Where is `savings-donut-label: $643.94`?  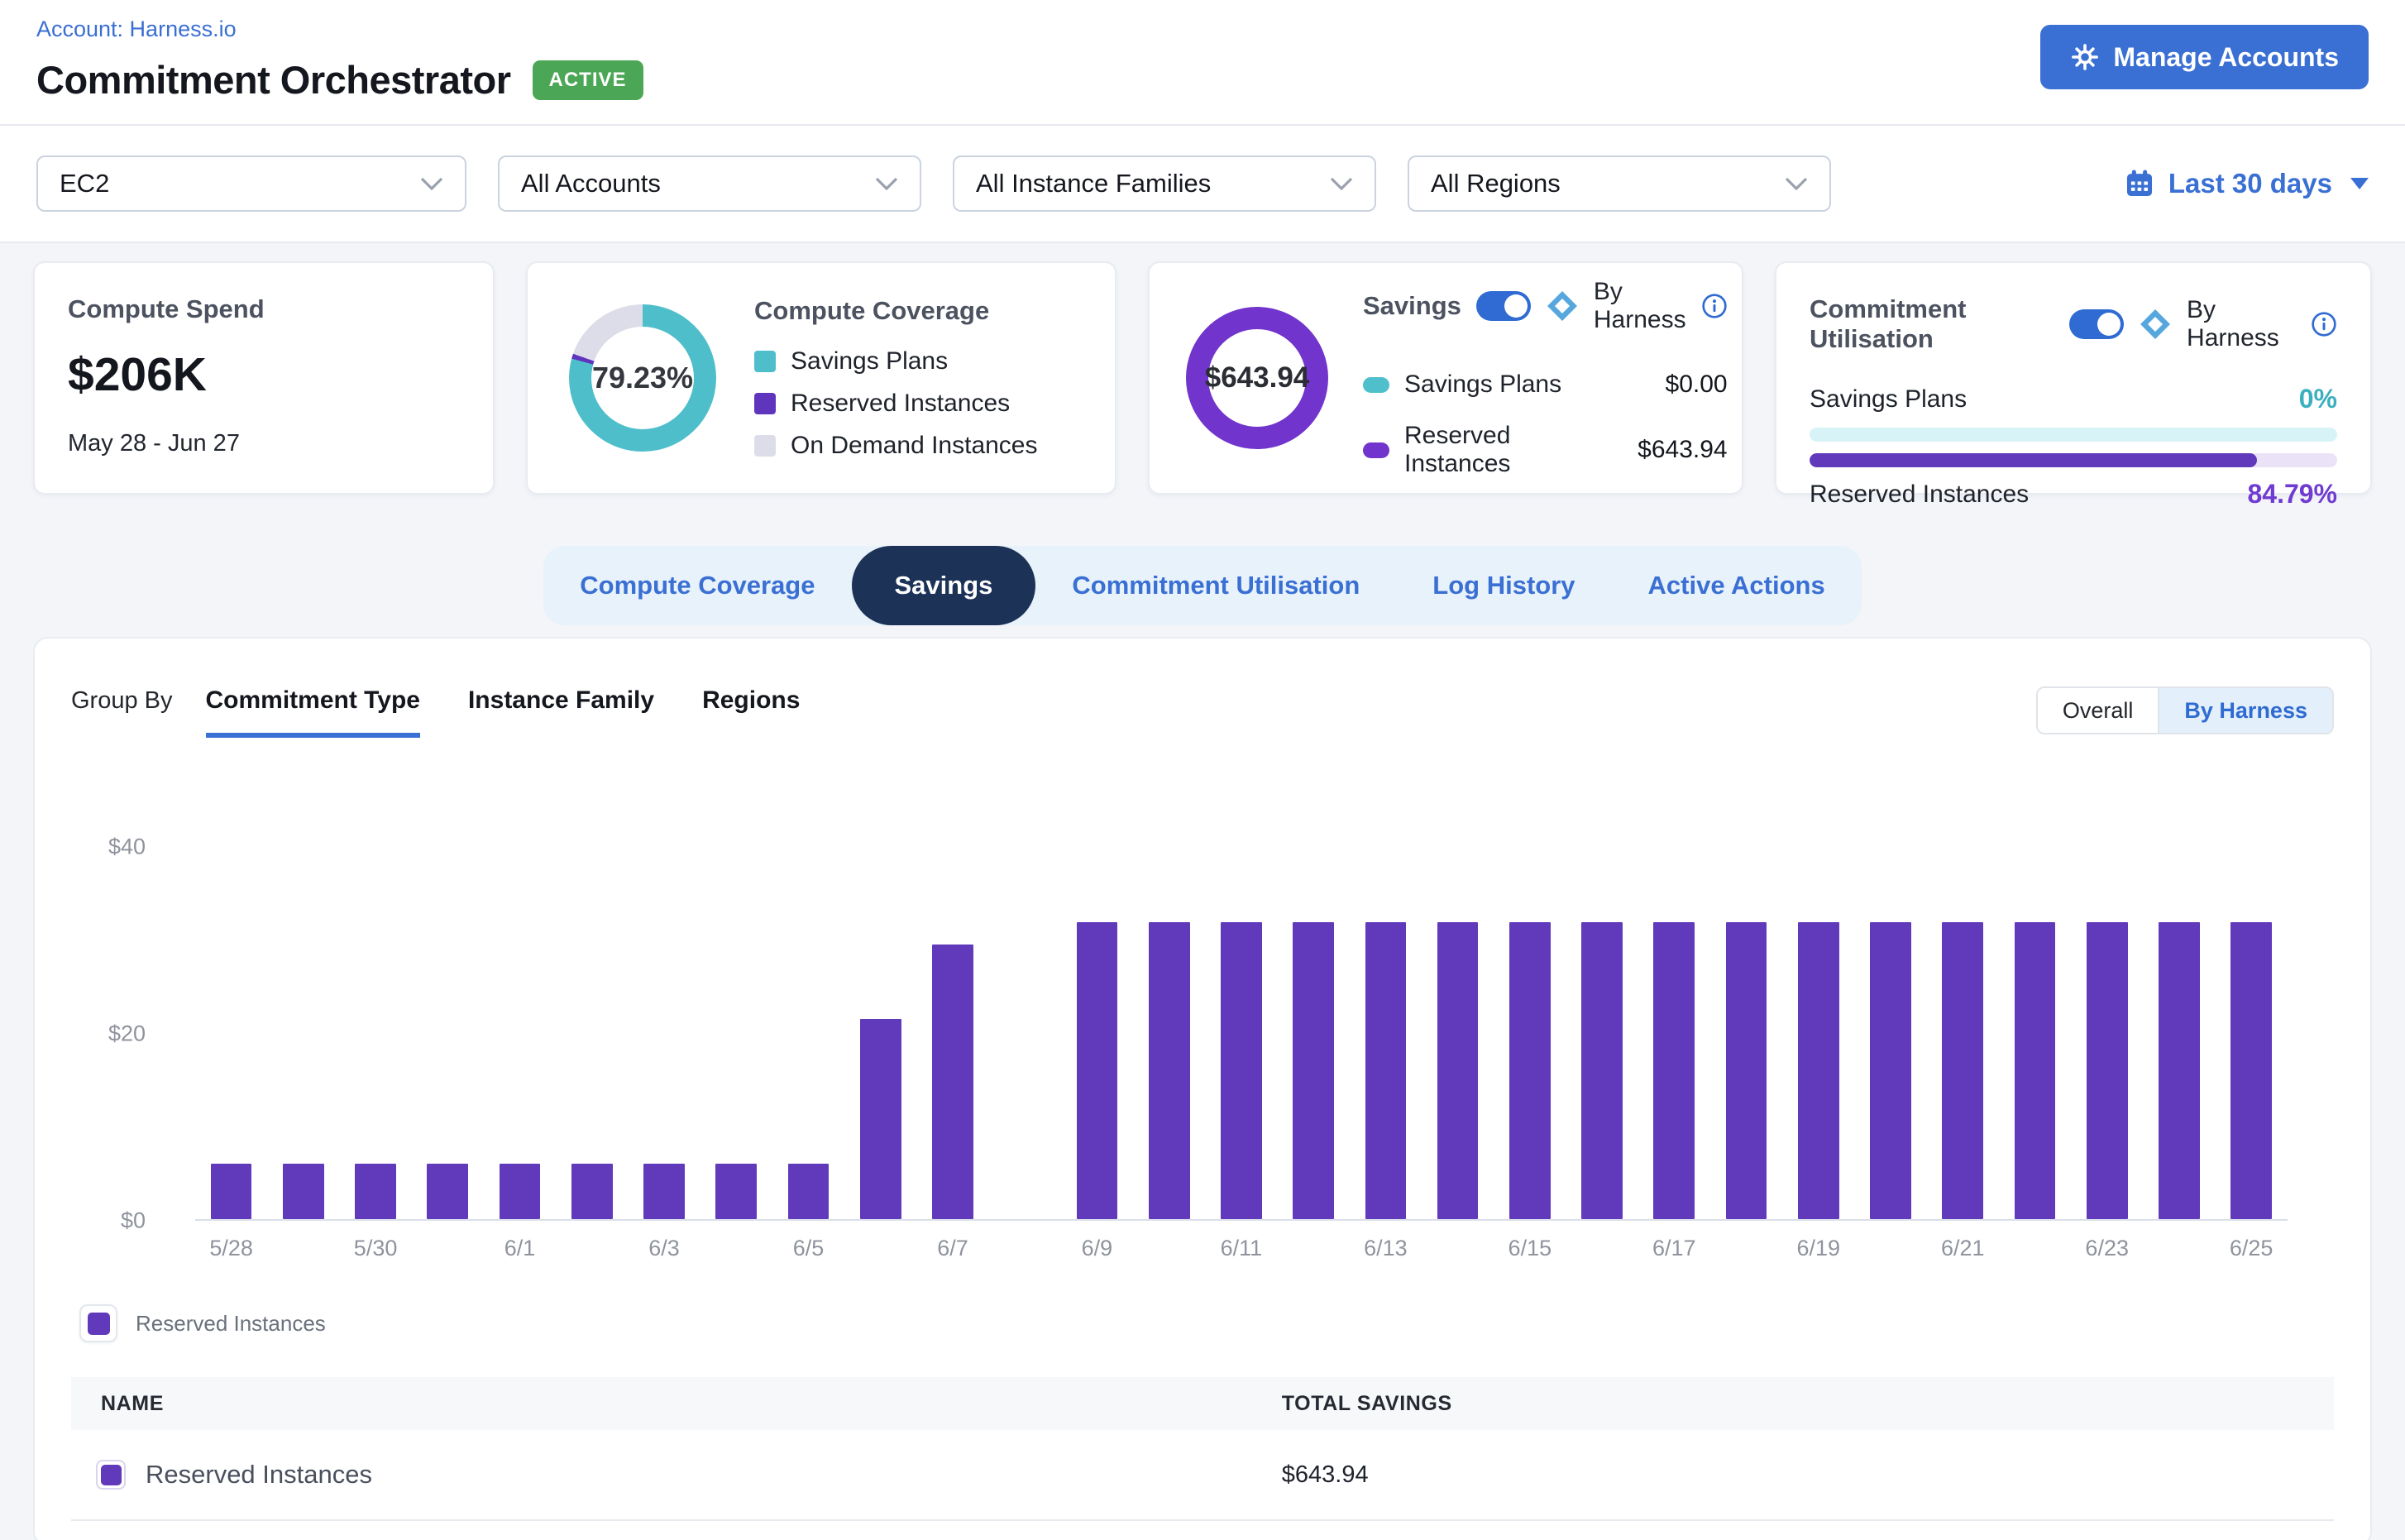
savings-donut-label: $643.94 is located at coordinates (1257, 377).